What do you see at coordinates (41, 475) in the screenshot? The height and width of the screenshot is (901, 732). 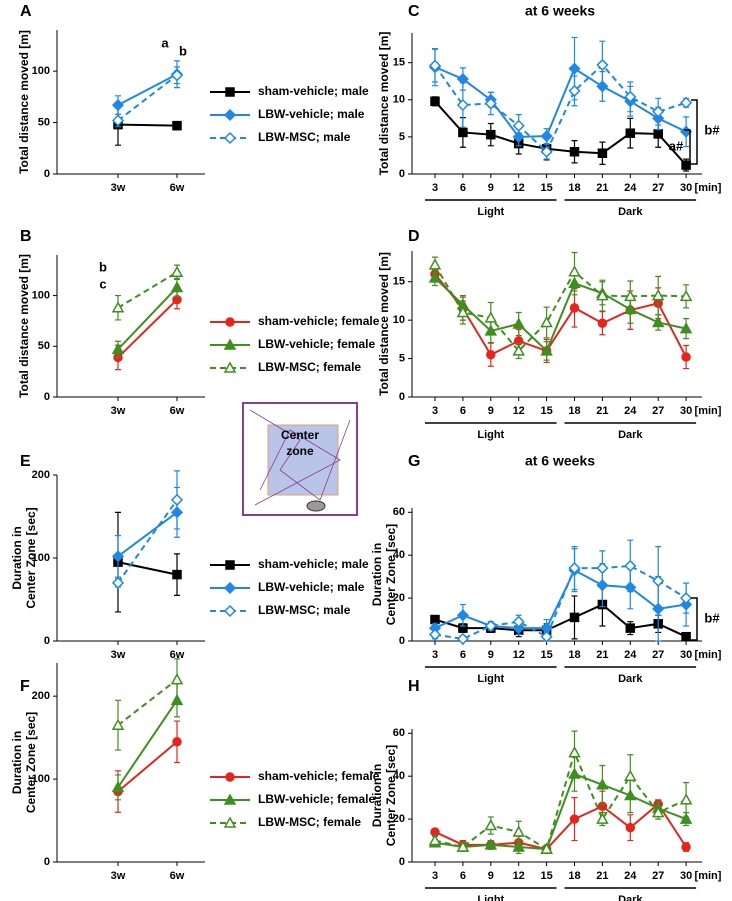 I see `y-tick-label: 200` at bounding box center [41, 475].